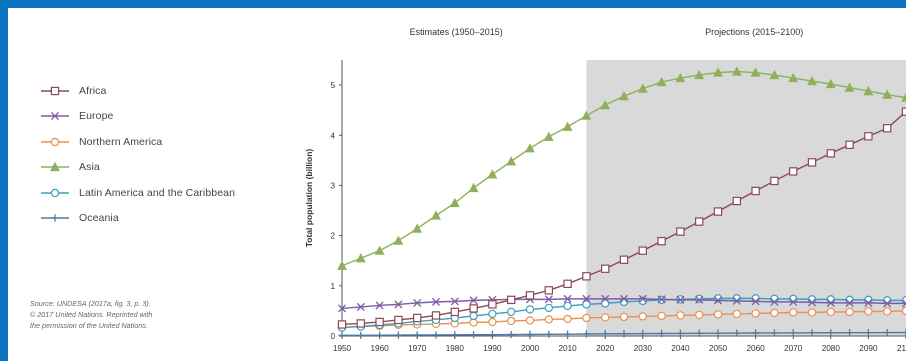 The width and height of the screenshot is (906, 361). Describe the element at coordinates (643, 348) in the screenshot. I see `x-tick-label: 2030` at that location.